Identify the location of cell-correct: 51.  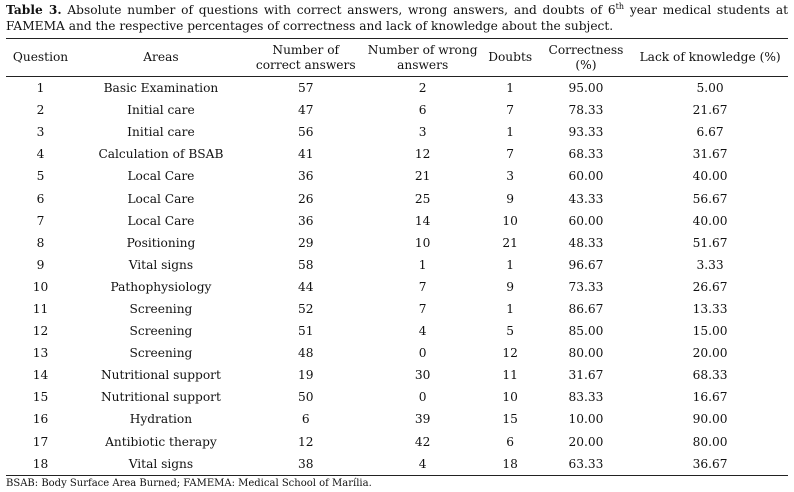
(305, 331).